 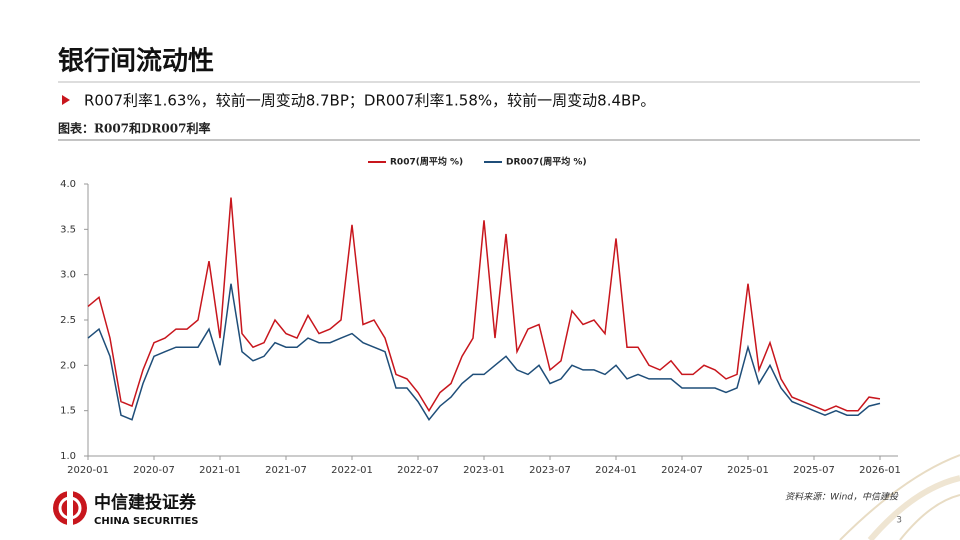 I want to click on x-tick-label: 2020-07, so click(x=154, y=470).